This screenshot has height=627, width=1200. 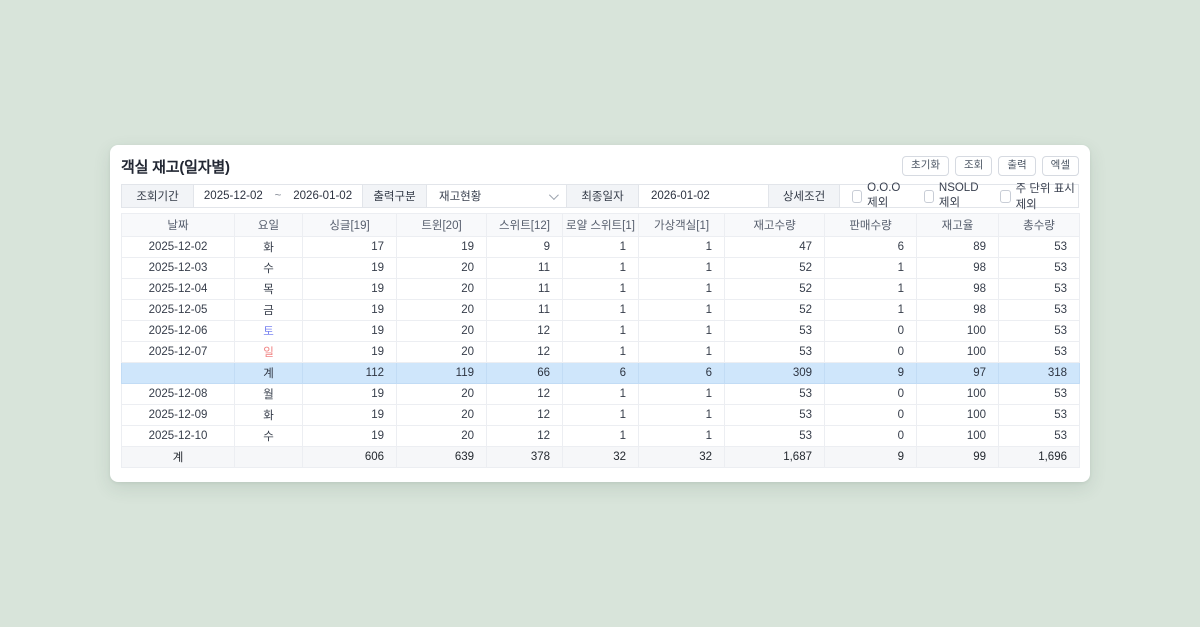 What do you see at coordinates (524, 373) in the screenshot?
I see `cell-value: 66` at bounding box center [524, 373].